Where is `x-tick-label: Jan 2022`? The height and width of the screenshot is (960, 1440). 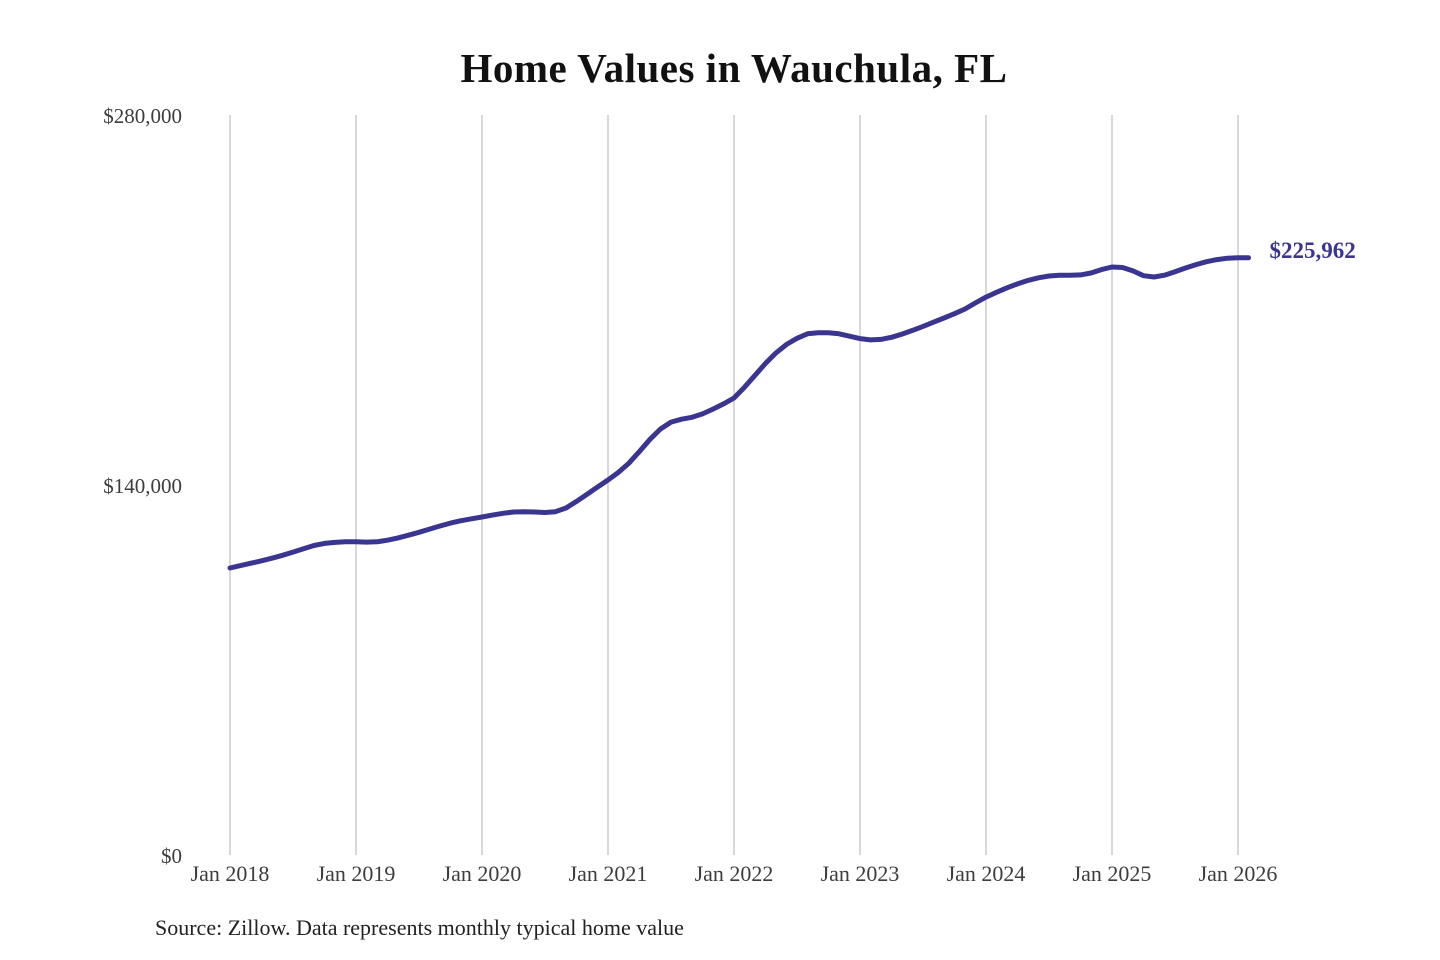 x-tick-label: Jan 2022 is located at coordinates (734, 873).